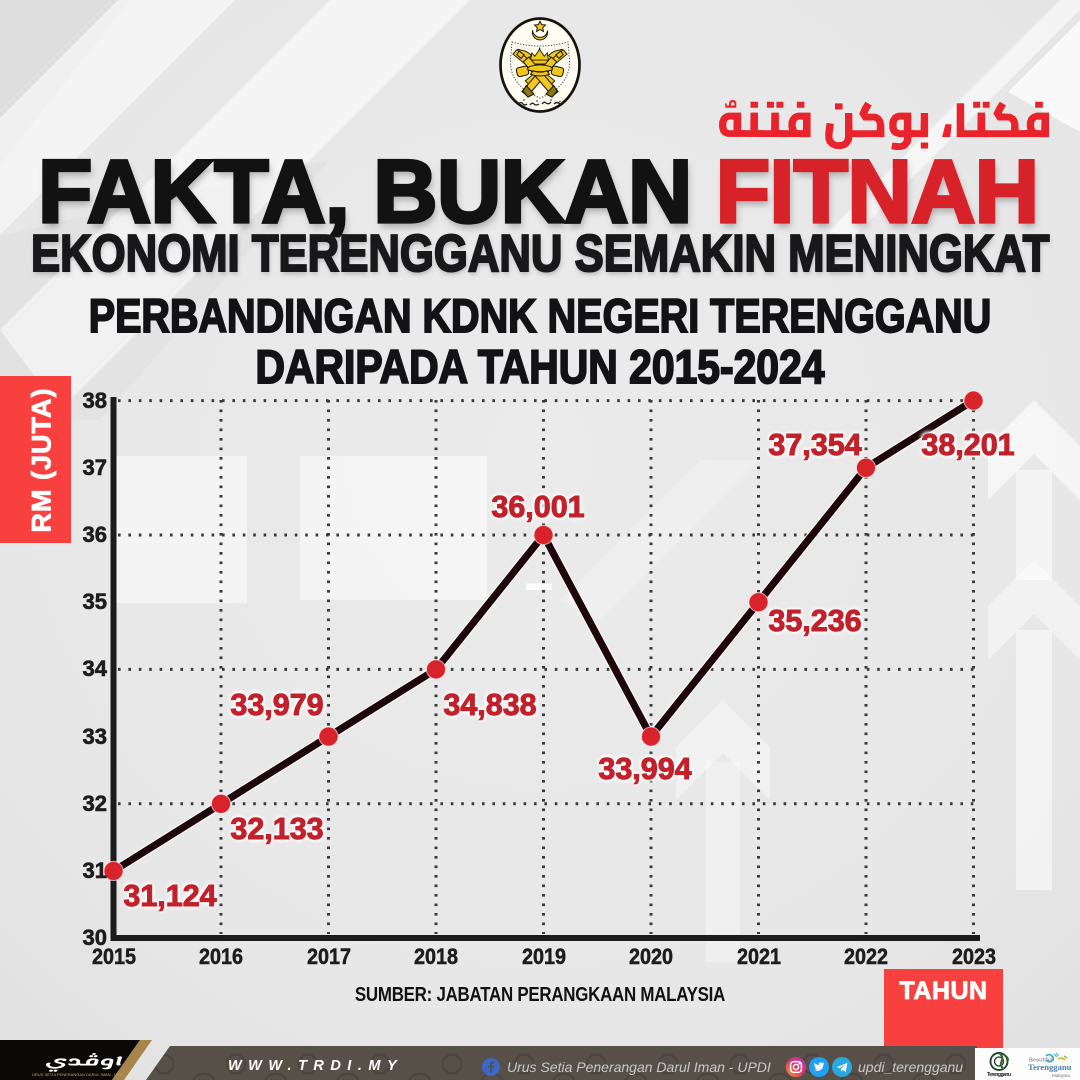  I want to click on svg-text: Beautiful, so click(1041, 1061).